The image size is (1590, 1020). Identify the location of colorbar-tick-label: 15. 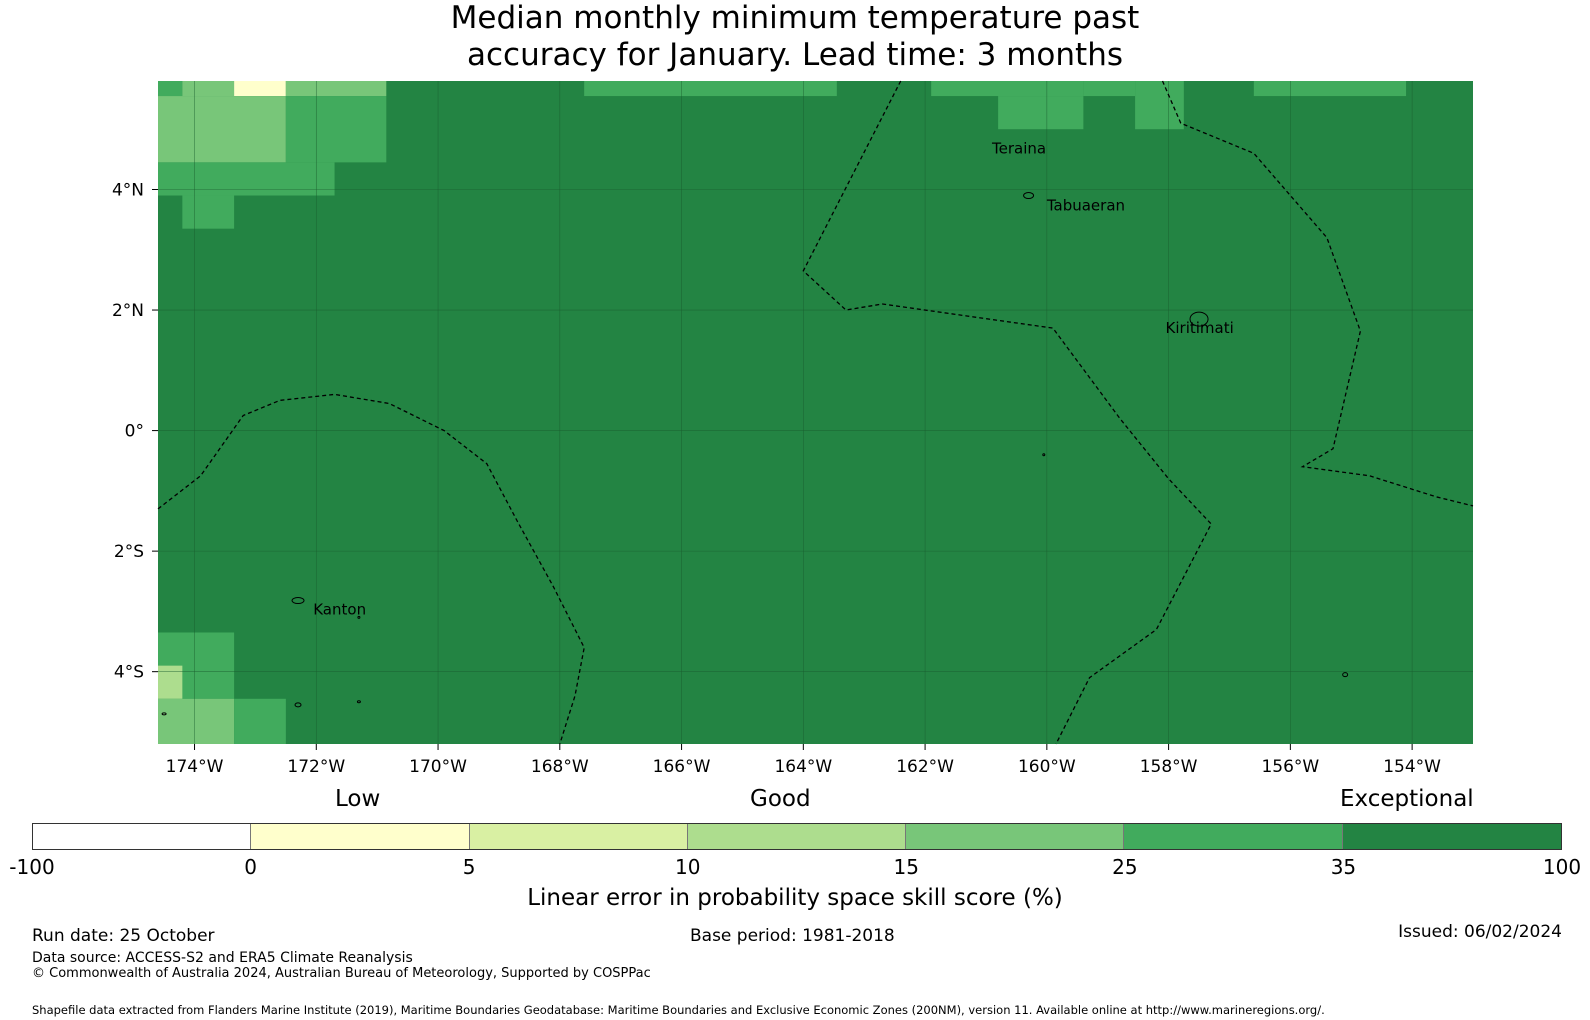
(906, 867).